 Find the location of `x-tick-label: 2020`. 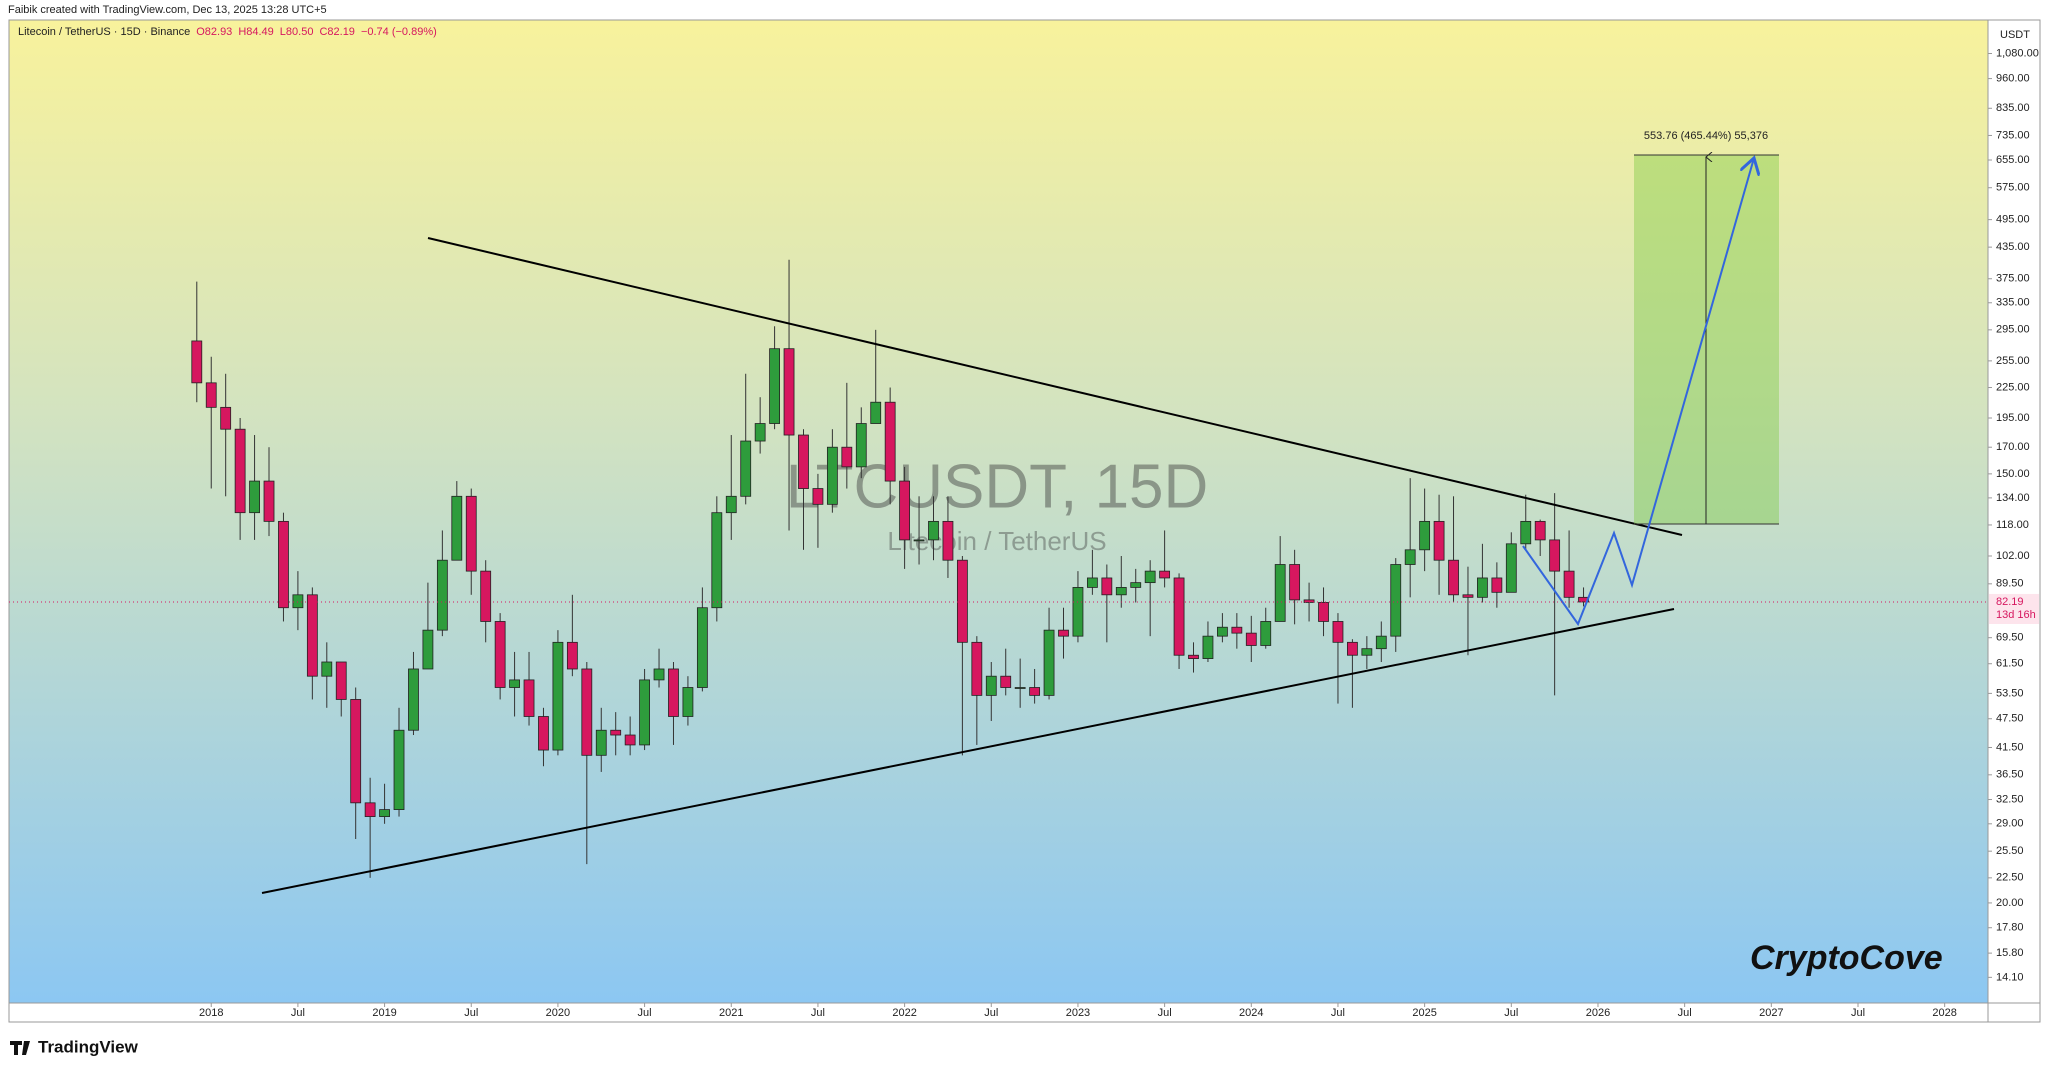

x-tick-label: 2020 is located at coordinates (558, 1013).